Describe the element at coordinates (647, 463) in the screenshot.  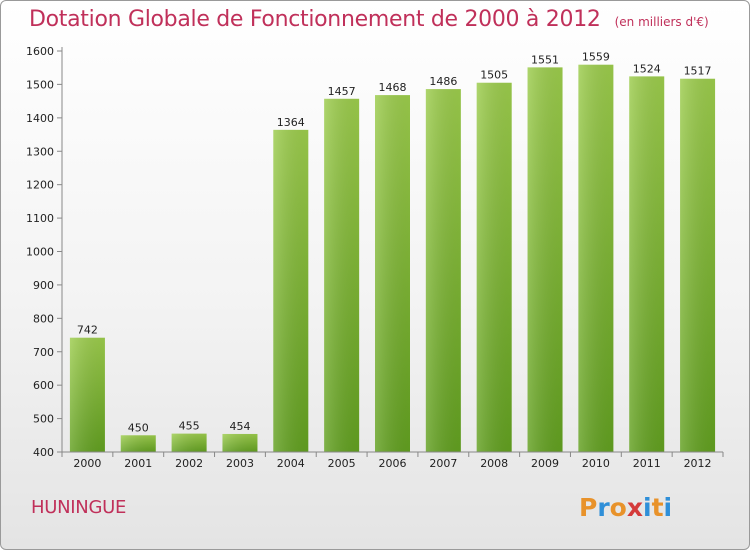
I see `x-tick-label-2011: 2011` at that location.